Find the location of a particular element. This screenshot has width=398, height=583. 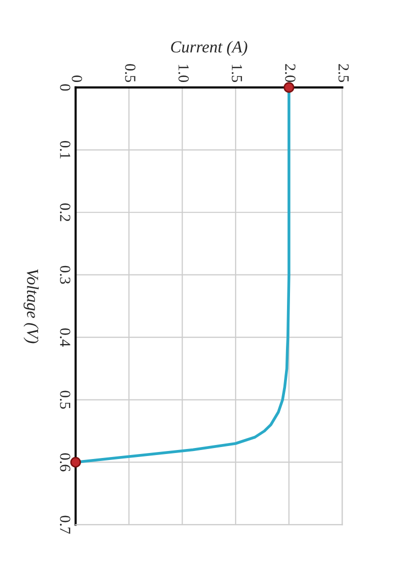

y-tick-label: 0 is located at coordinates (65, 87).